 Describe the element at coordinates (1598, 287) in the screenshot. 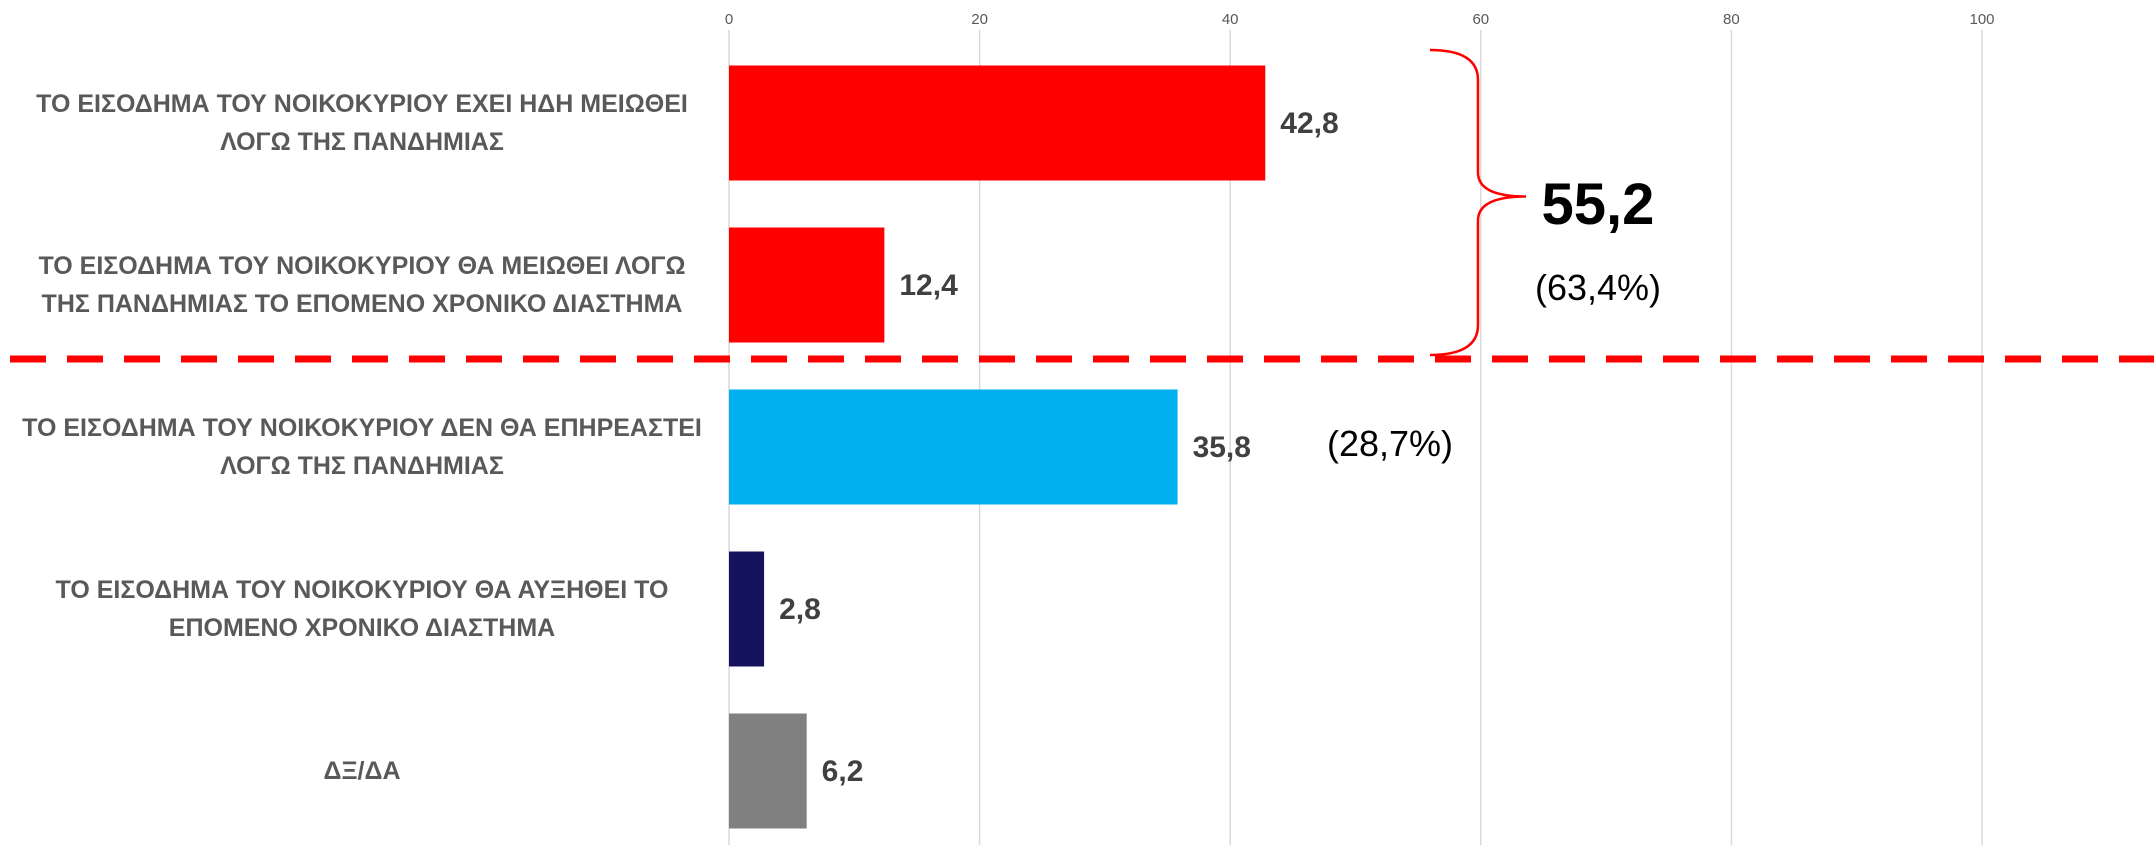

I see `group-share-label: (63,4%)` at that location.